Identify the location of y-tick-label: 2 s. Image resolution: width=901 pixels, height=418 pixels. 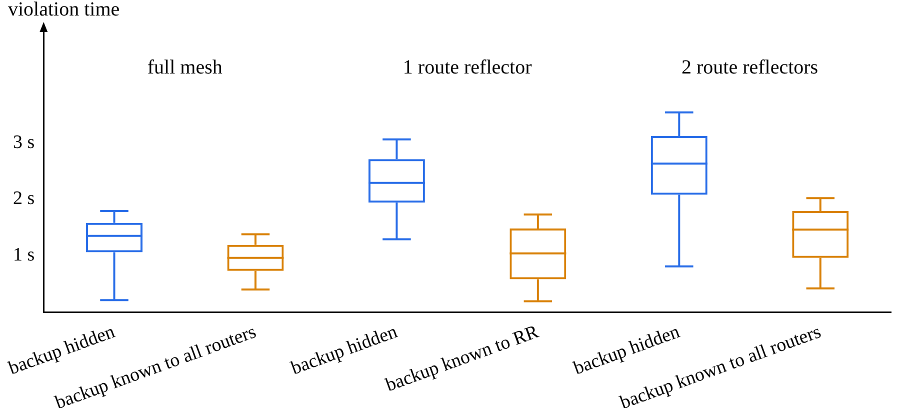
(23, 199).